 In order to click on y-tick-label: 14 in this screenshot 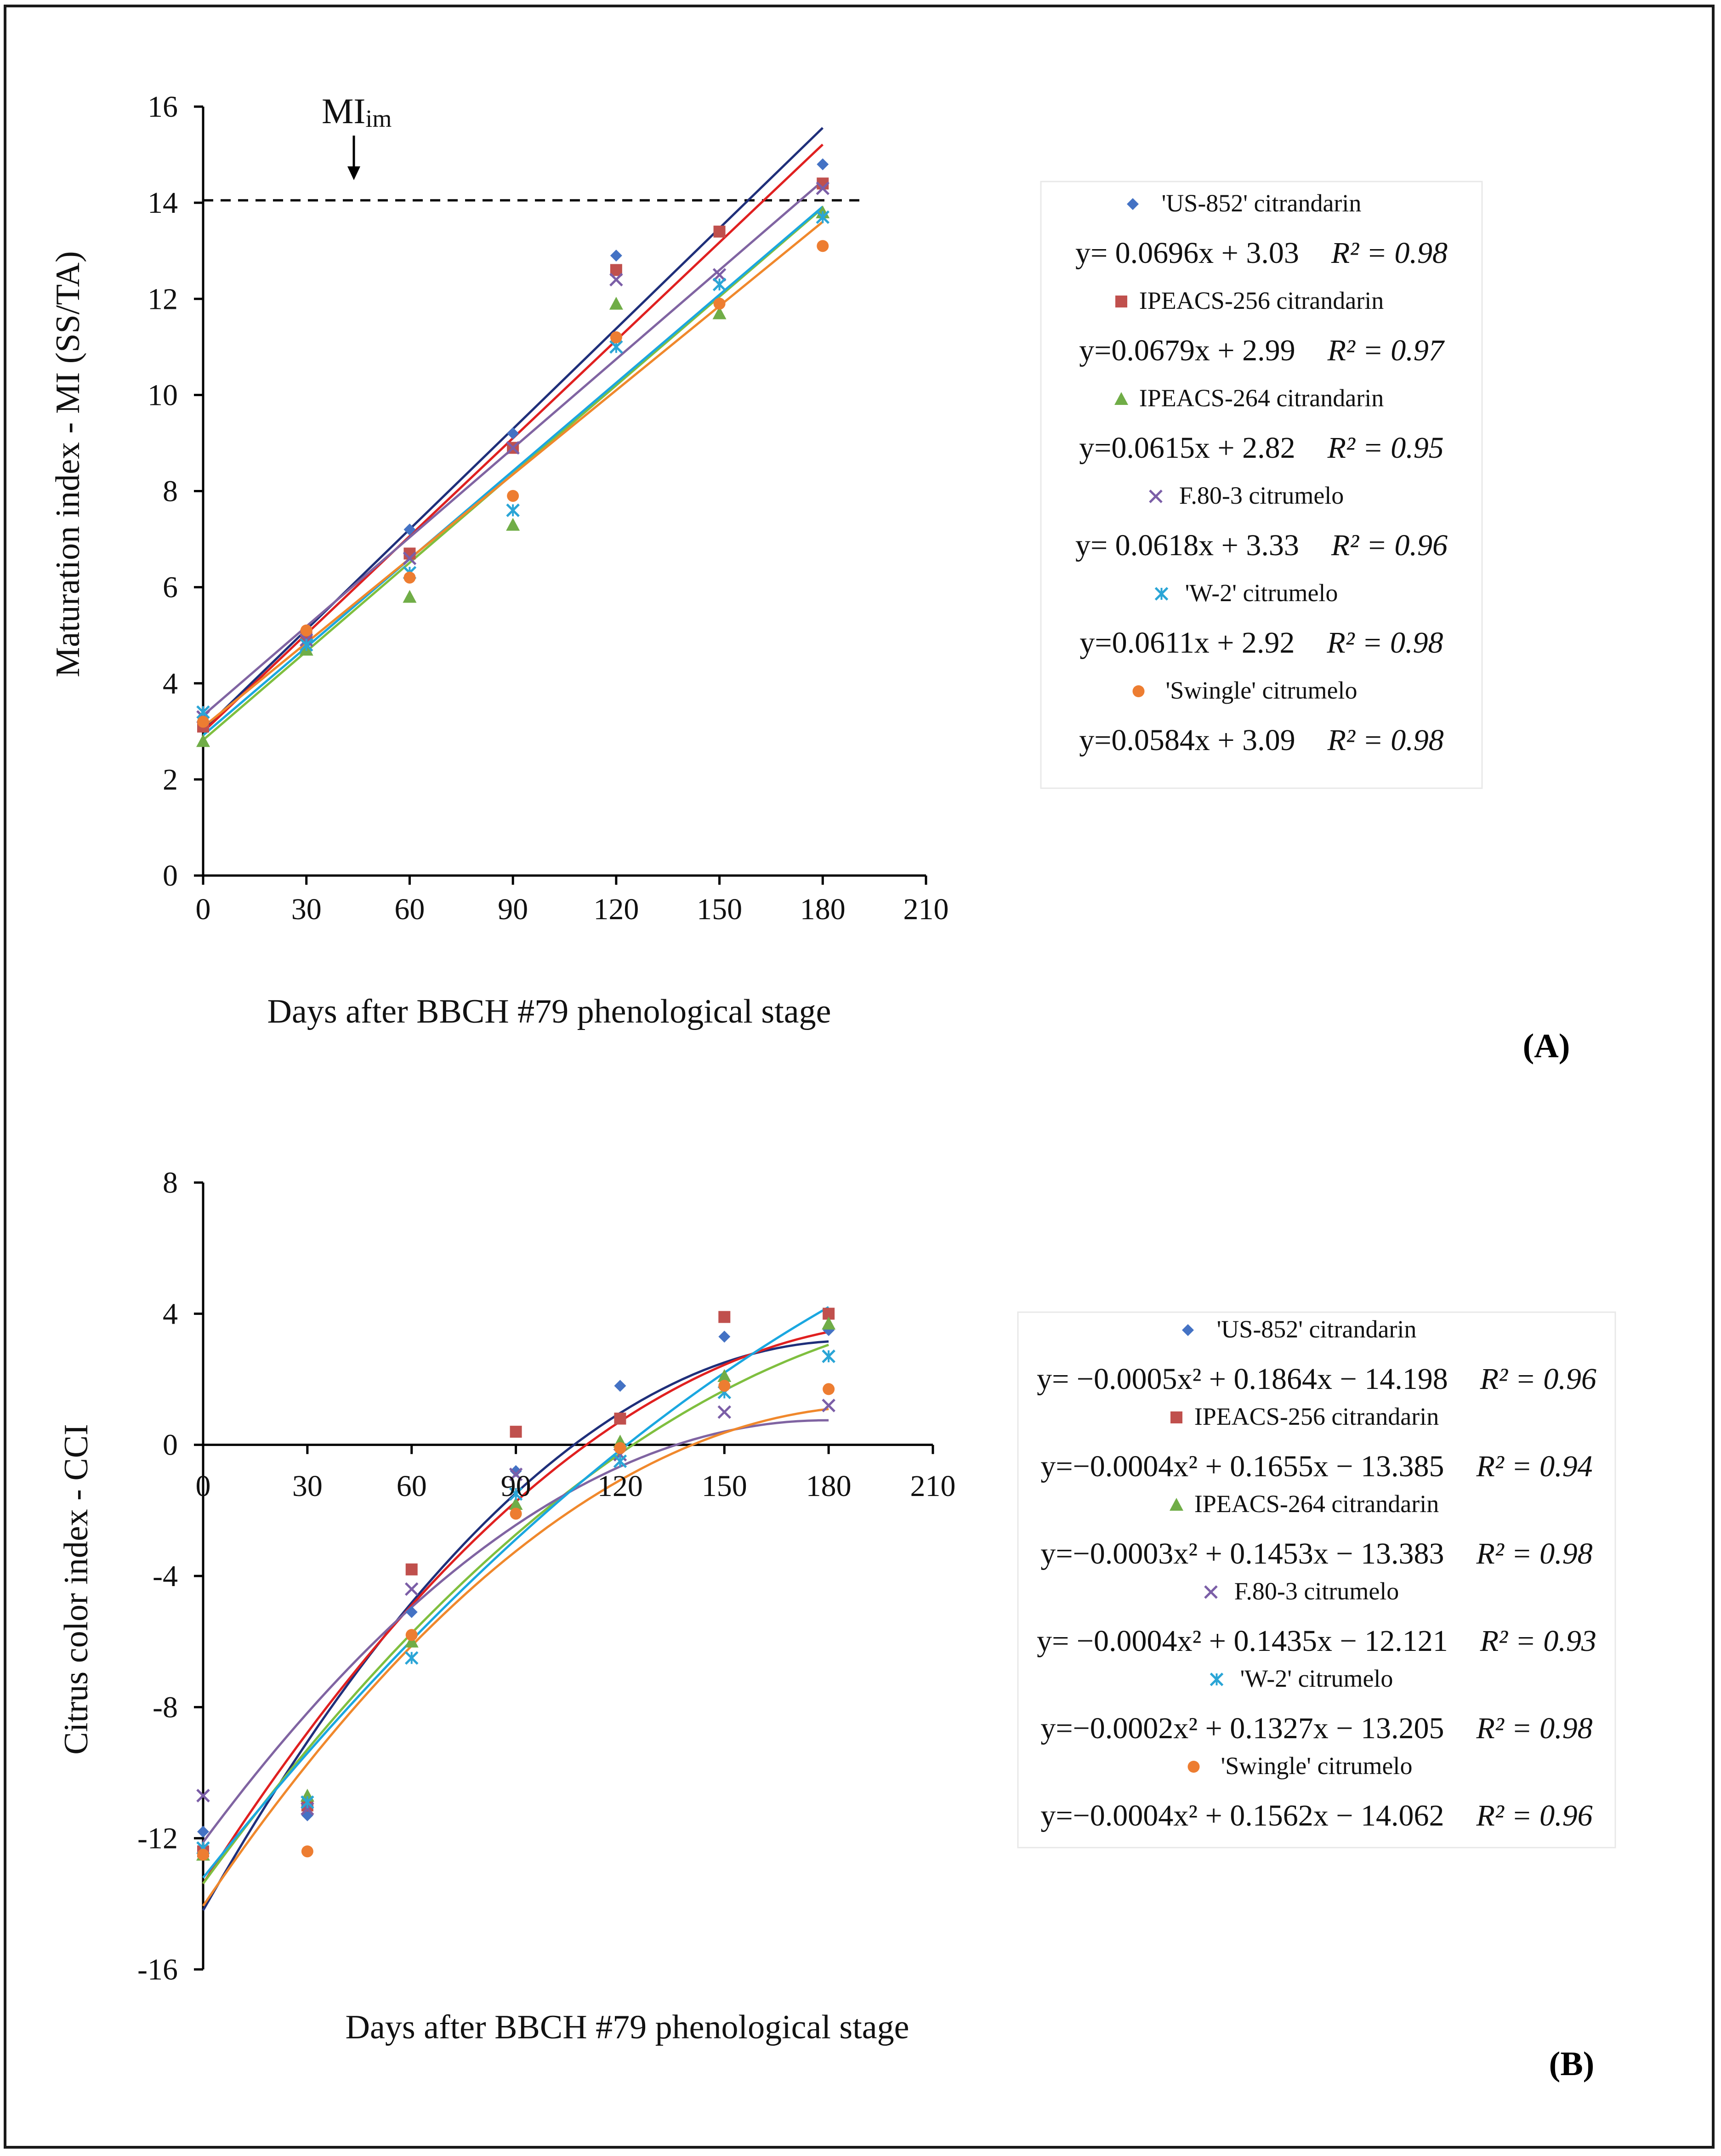, I will do `click(163, 203)`.